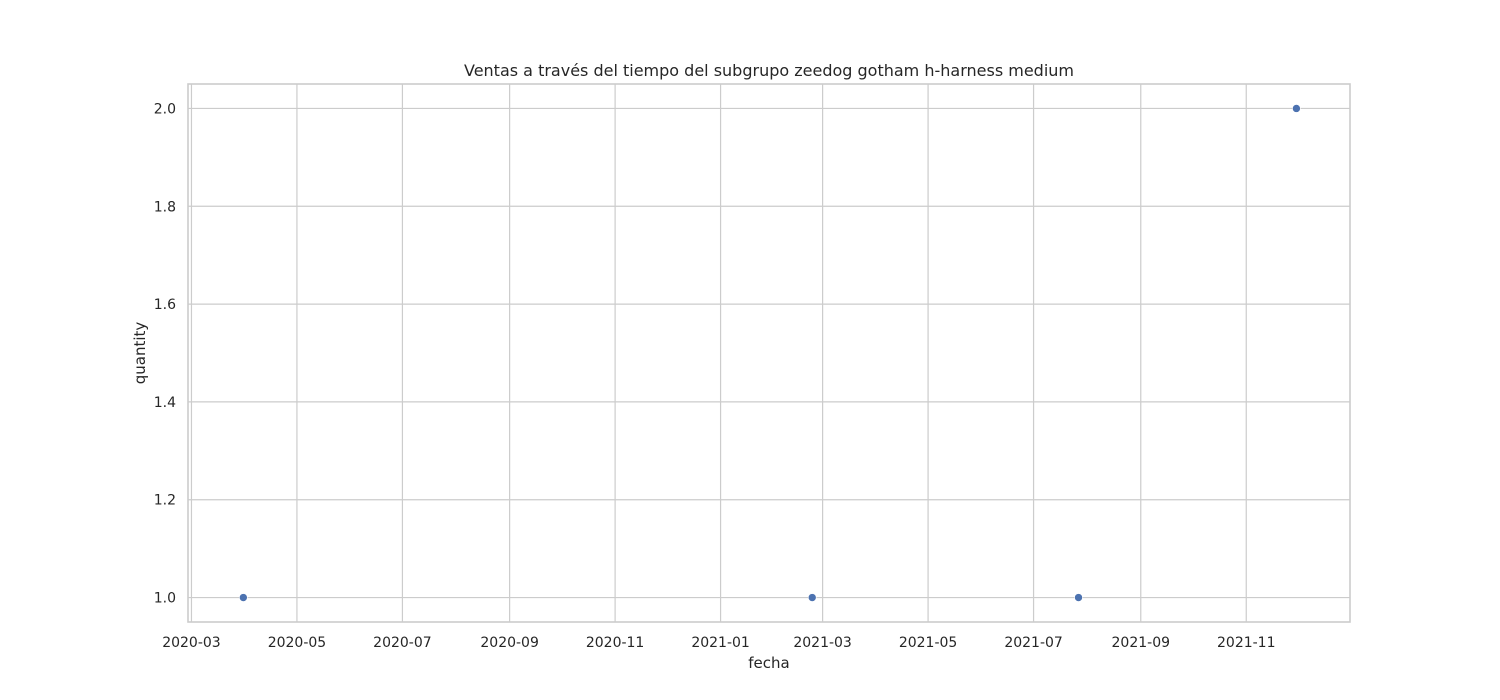 This screenshot has height=700, width=1500. Describe the element at coordinates (191, 643) in the screenshot. I see `x-tick-label: 2020-03` at that location.